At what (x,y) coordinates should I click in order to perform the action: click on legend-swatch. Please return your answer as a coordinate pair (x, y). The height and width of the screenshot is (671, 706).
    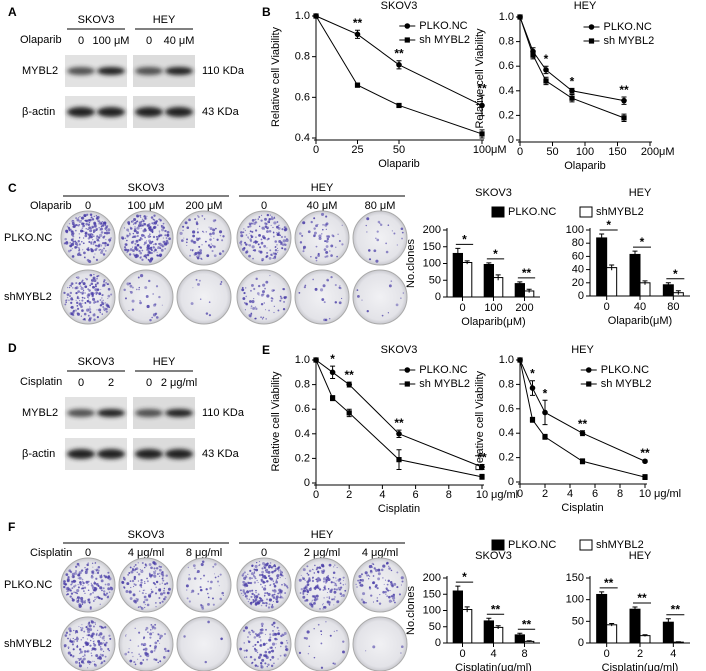
    Looking at the image, I should click on (498, 545).